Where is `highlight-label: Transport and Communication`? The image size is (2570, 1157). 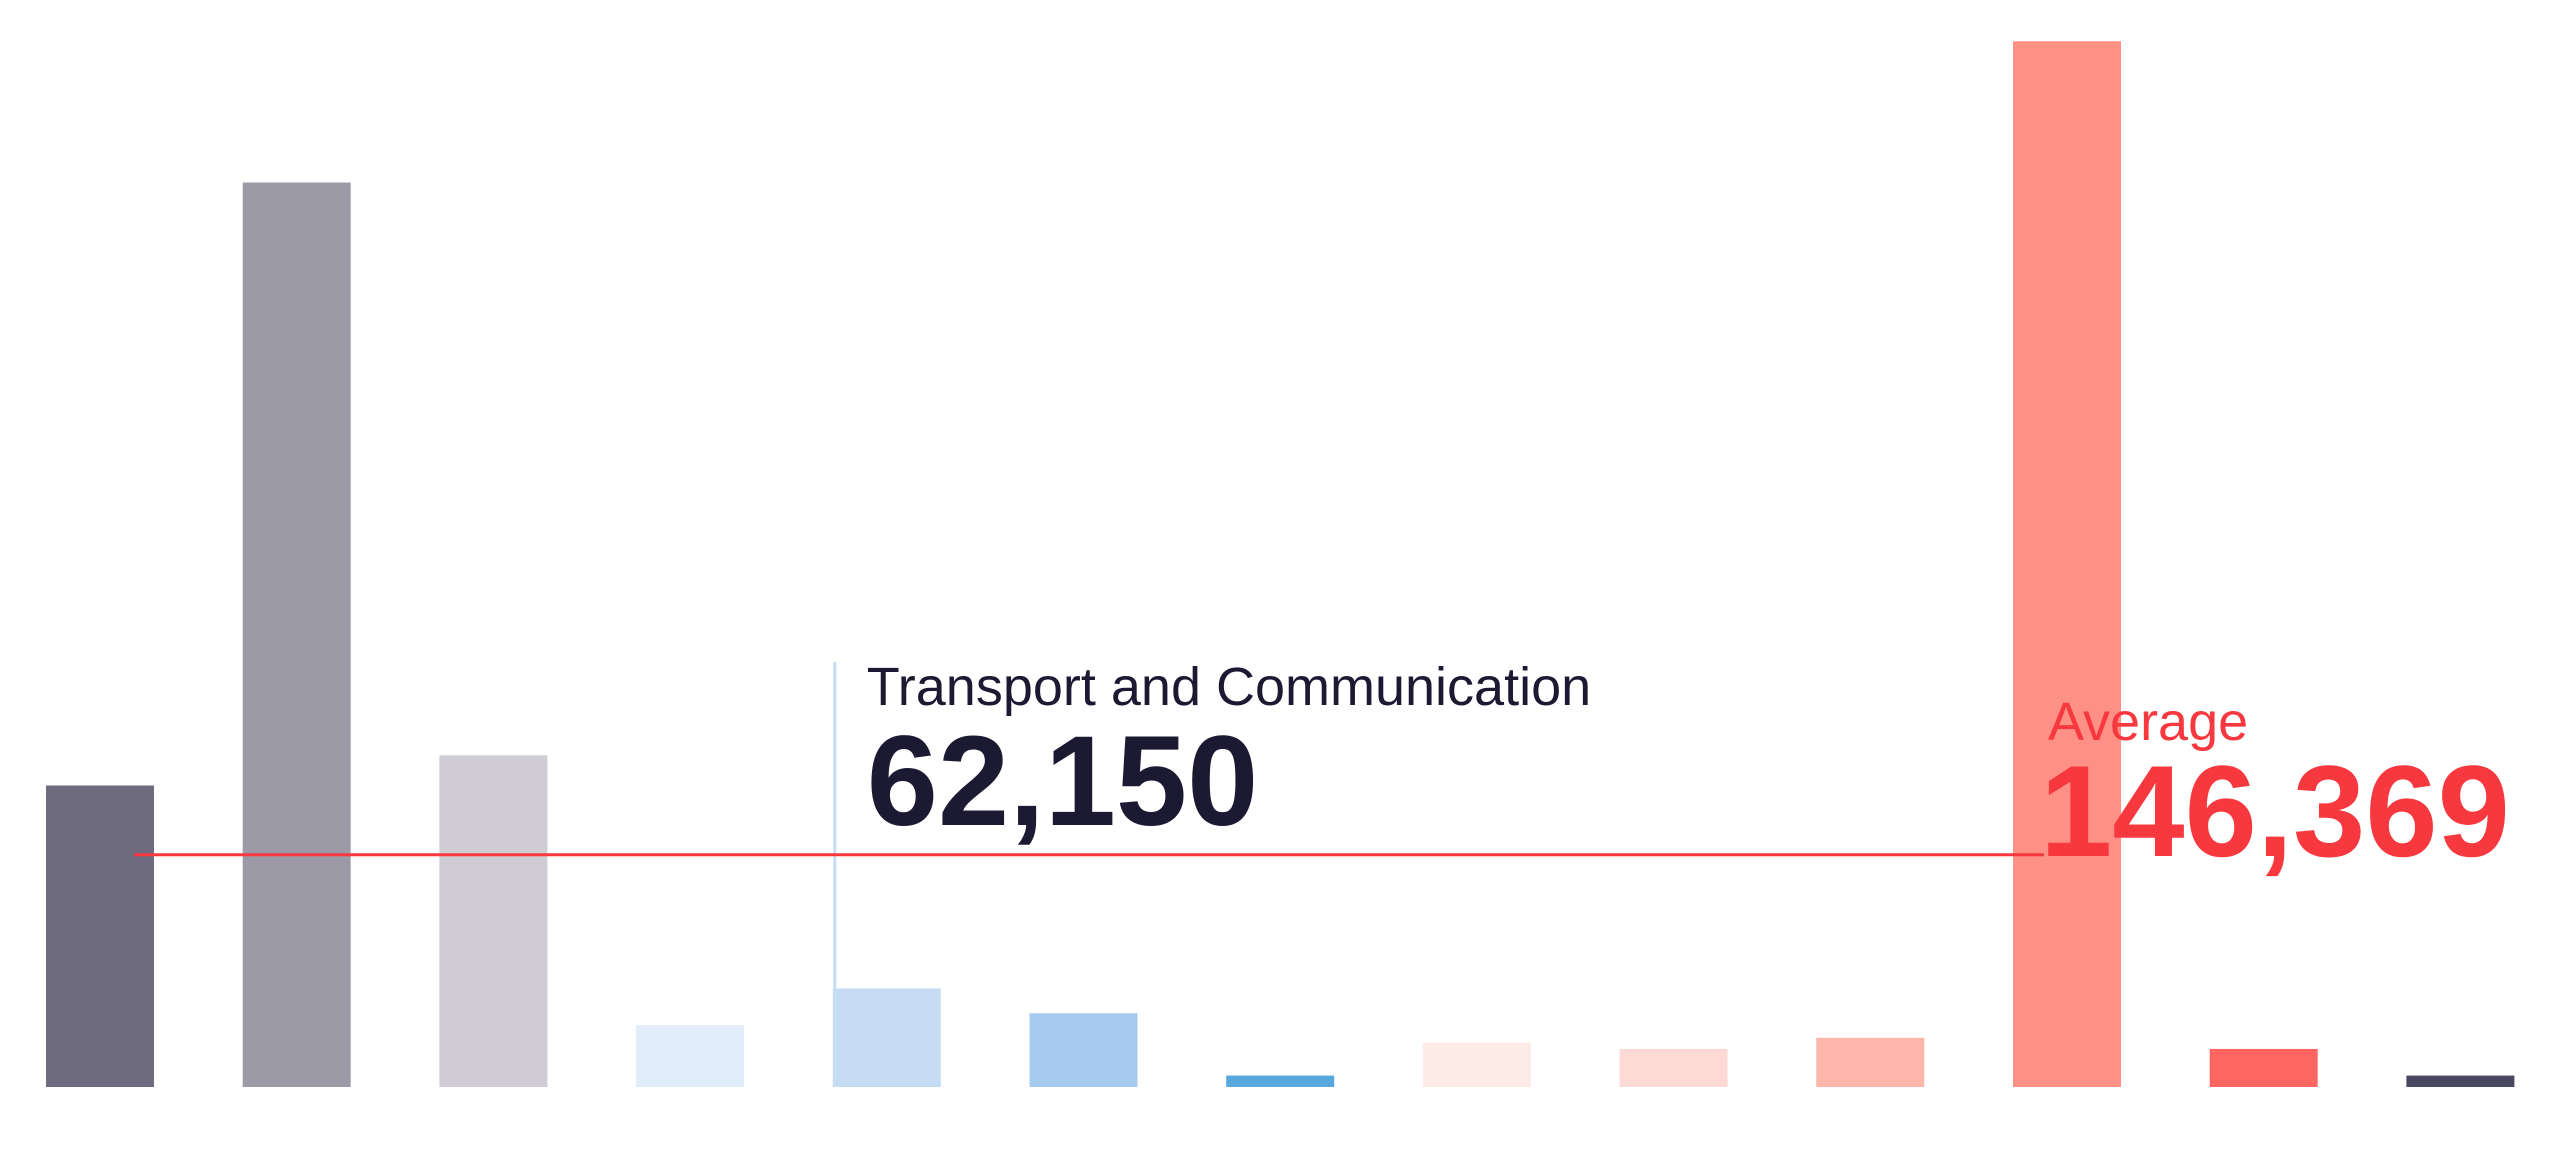
highlight-label: Transport and Communication is located at coordinates (1229, 687).